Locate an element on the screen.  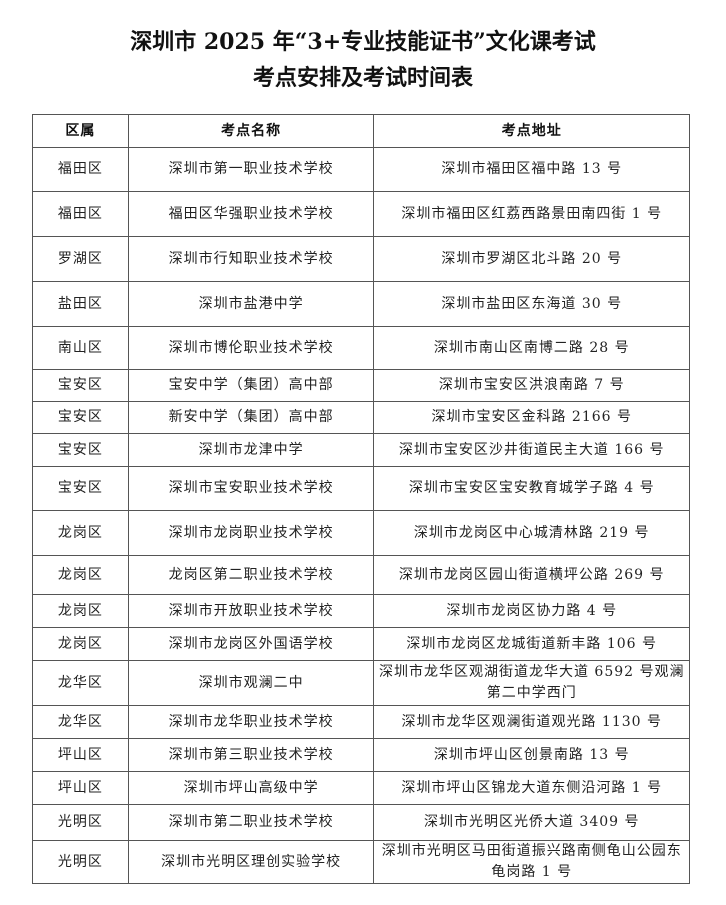
table-row: 福田区 福田区华强职业技术学校 深圳市福田区红荔西路景田南四街 1 号 is located at coordinates (361, 214).